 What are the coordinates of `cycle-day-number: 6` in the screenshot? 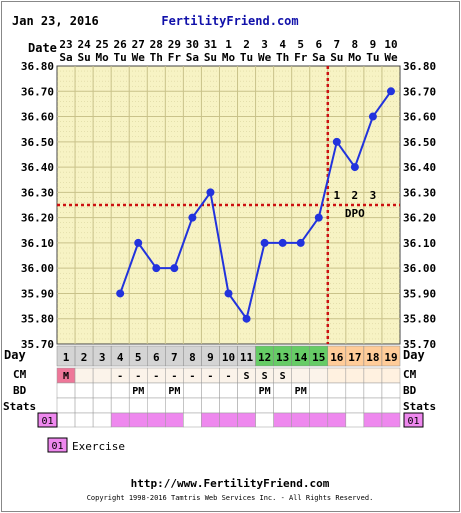 It's located at (156, 357).